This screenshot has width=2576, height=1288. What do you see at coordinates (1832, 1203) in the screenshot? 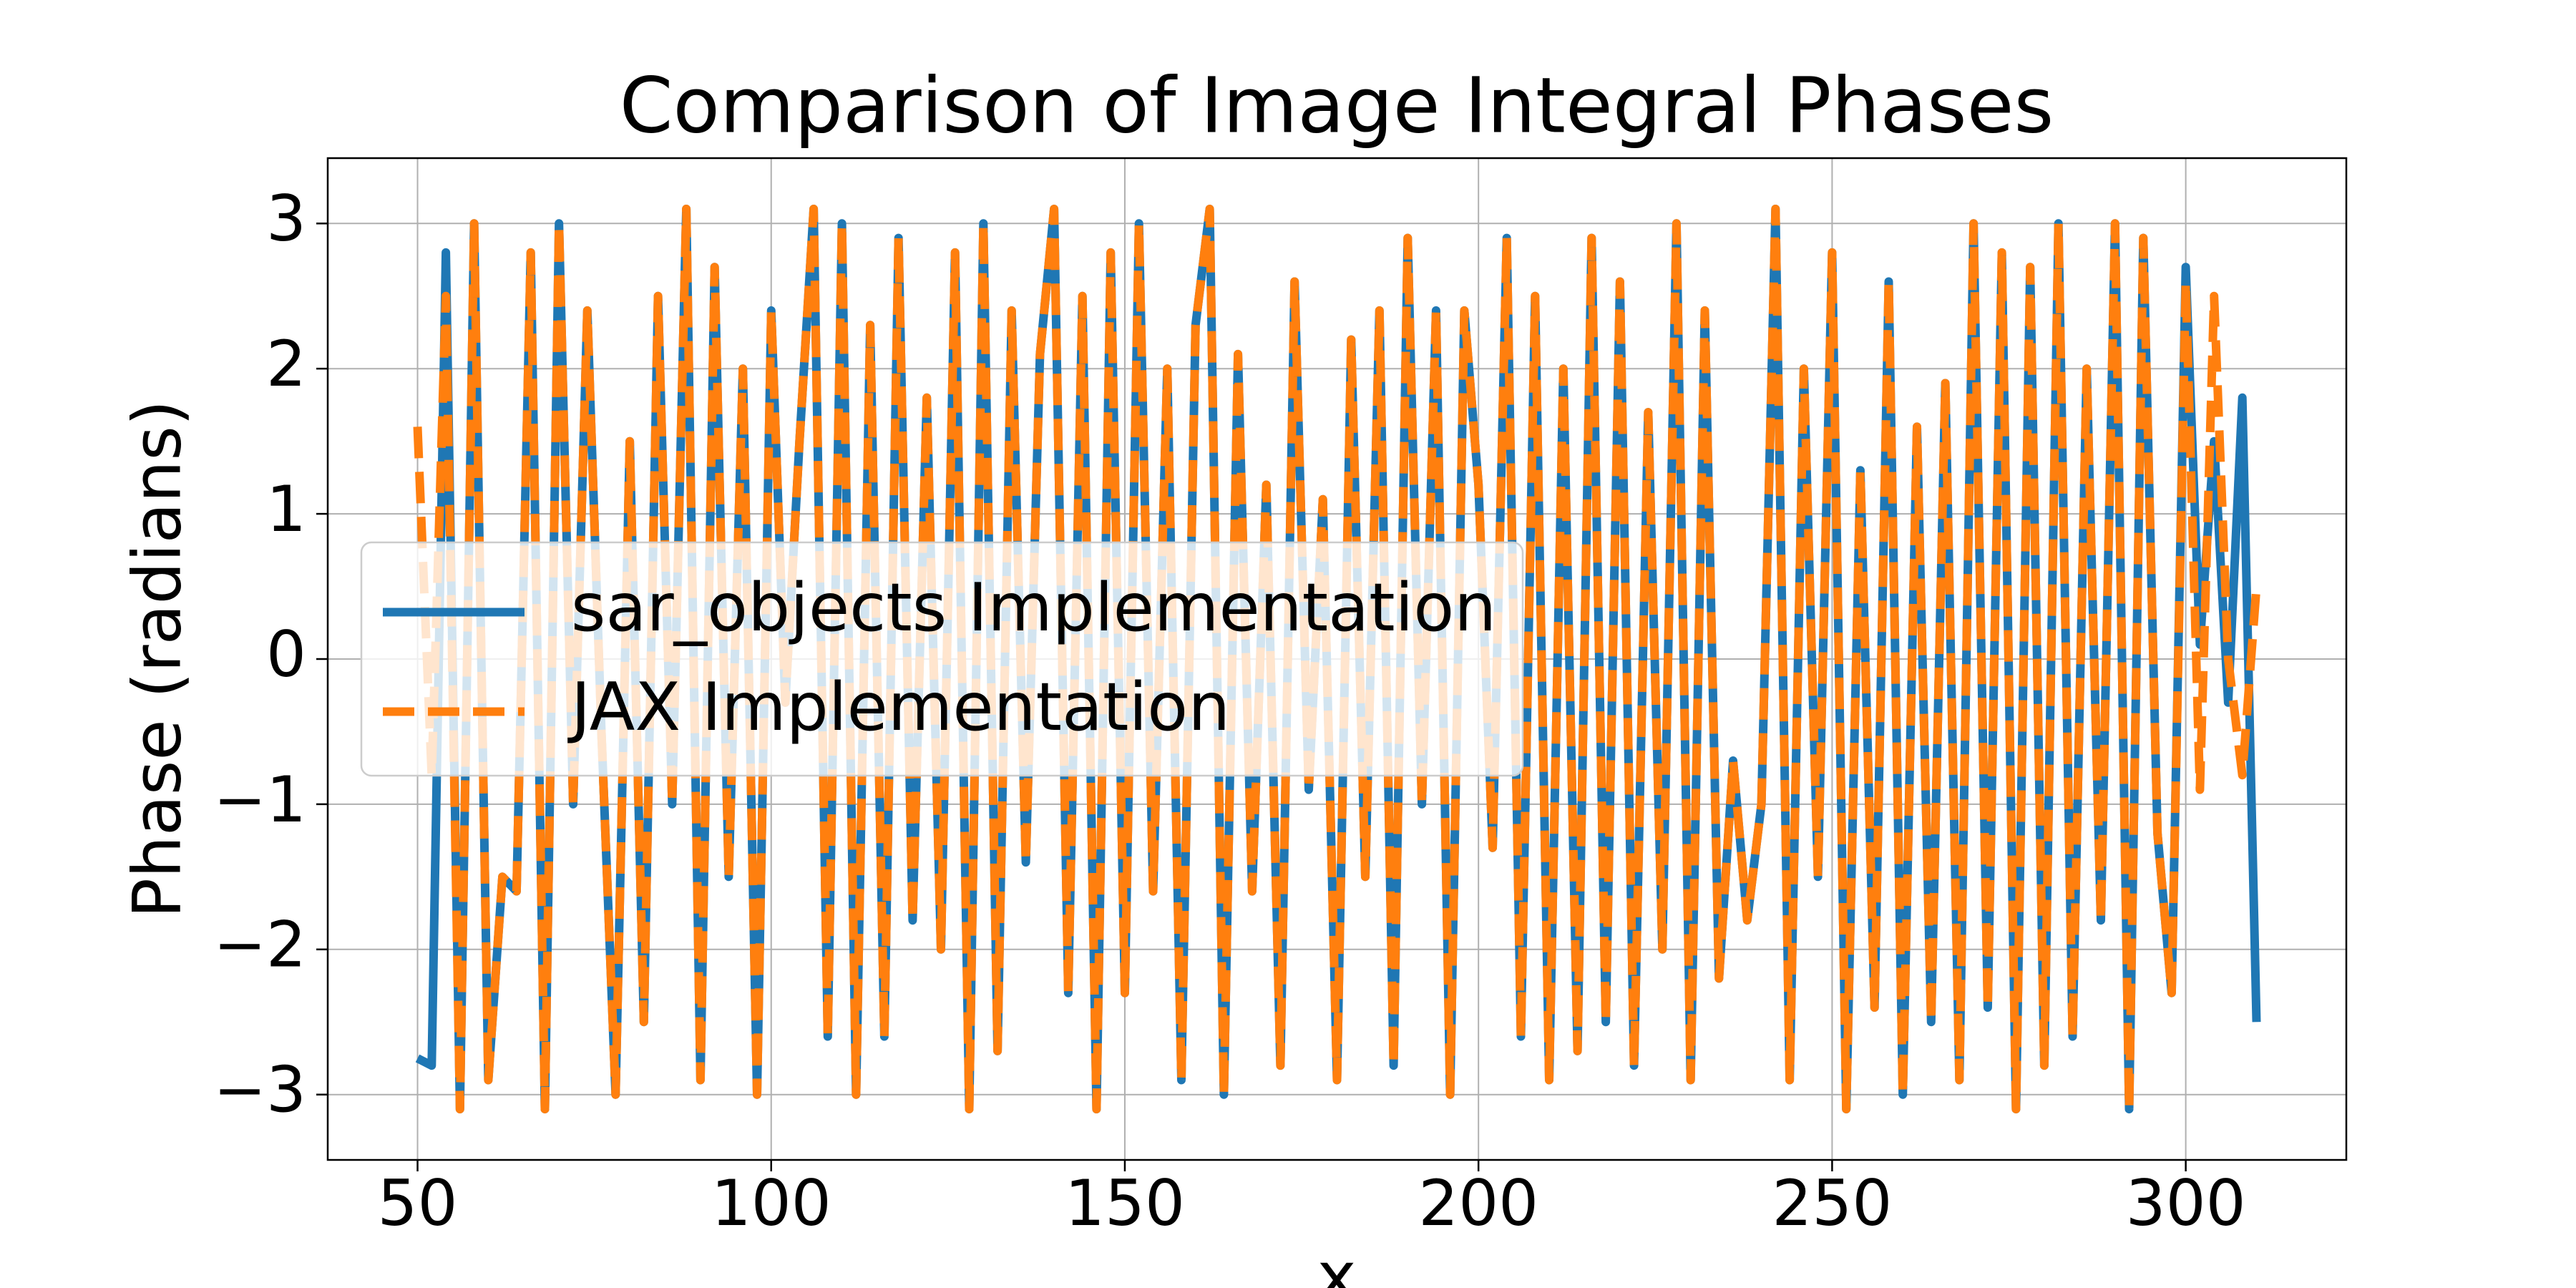
I see `x-tick-label: 250` at bounding box center [1832, 1203].